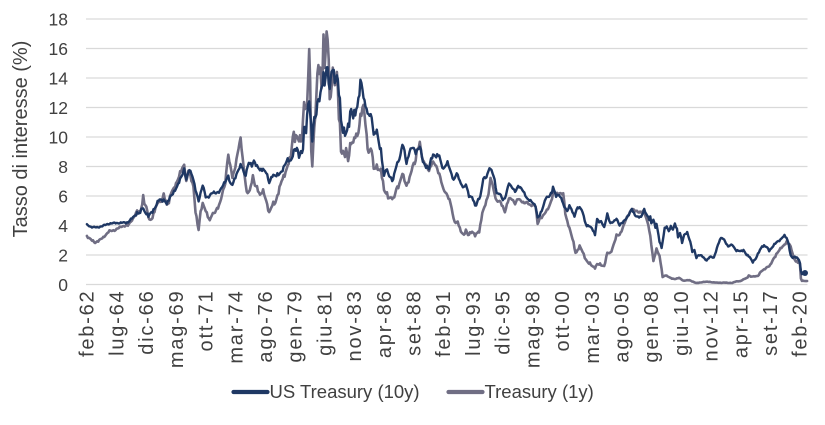 This screenshot has width=825, height=425. What do you see at coordinates (59, 138) in the screenshot?
I see `svg-text: 10` at bounding box center [59, 138].